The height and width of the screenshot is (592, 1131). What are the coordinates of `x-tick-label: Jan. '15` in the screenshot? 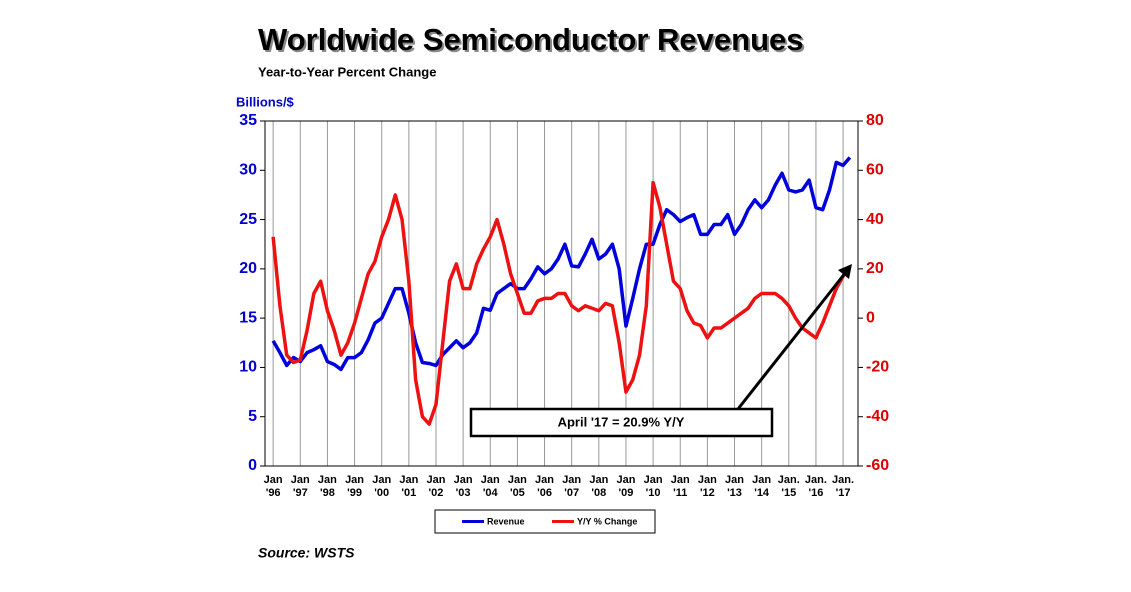 It's located at (788, 486).